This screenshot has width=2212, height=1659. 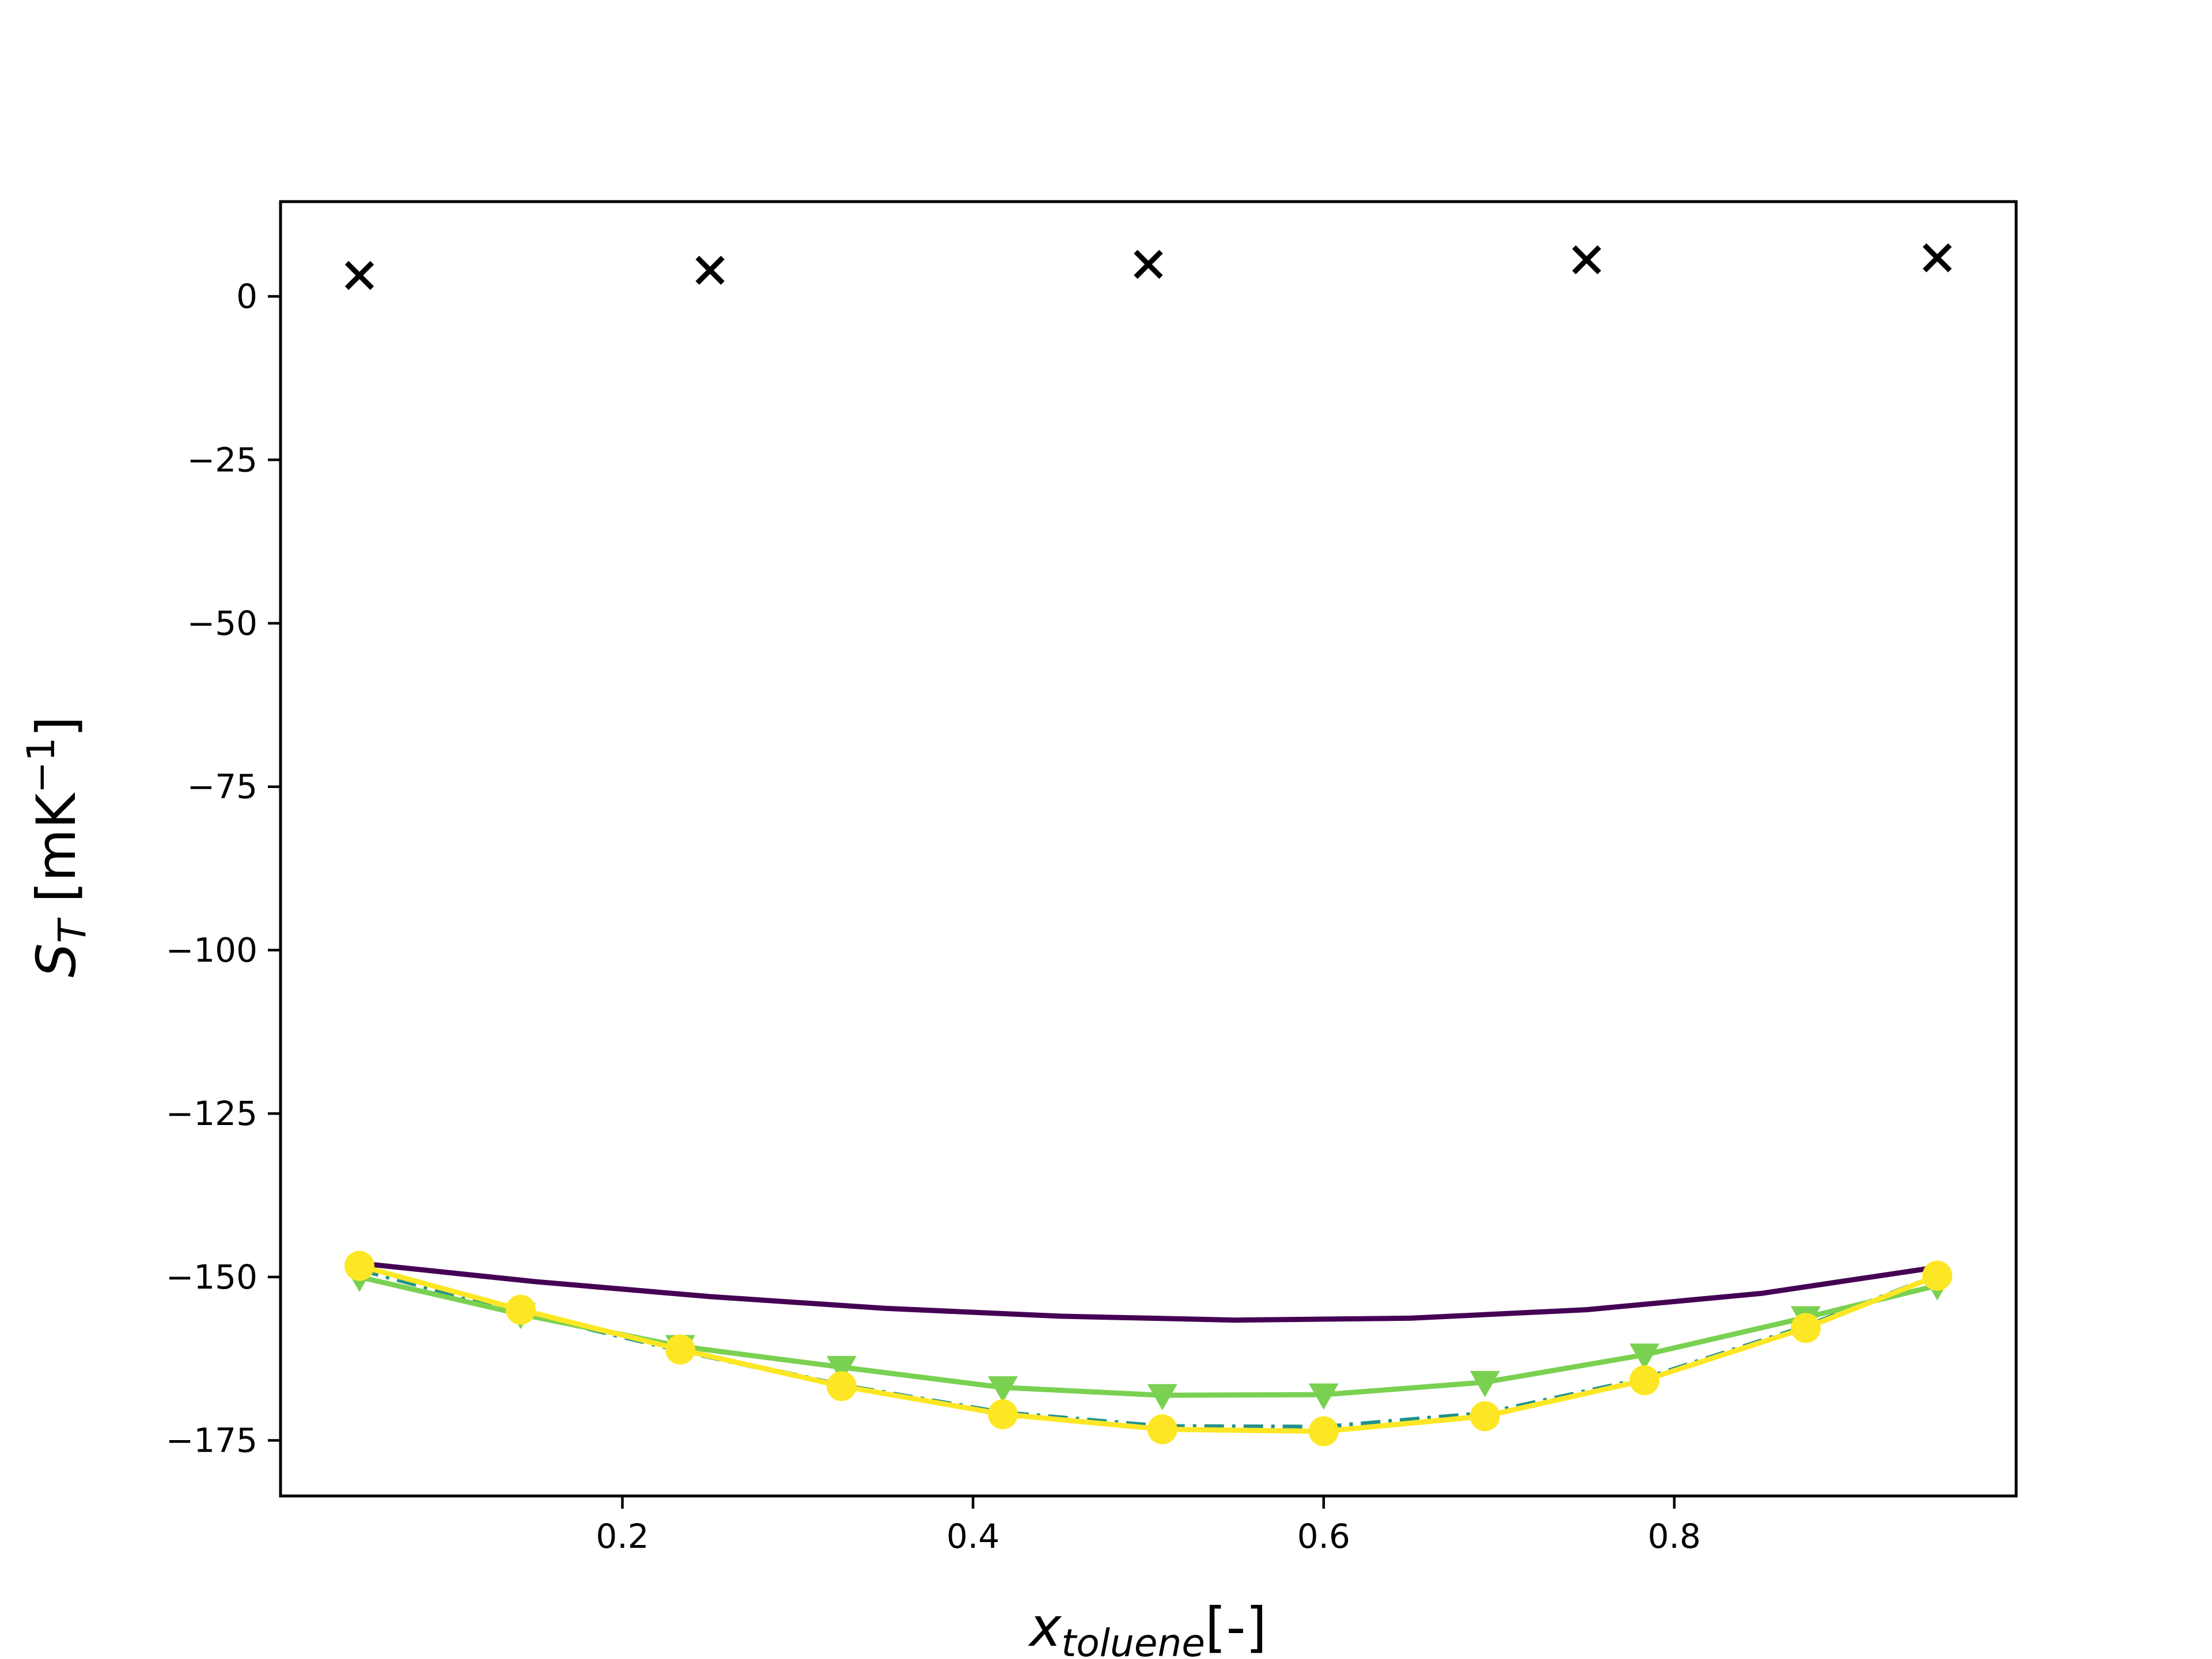 I want to click on series-4-point-4-stroke-b, so click(x=1937, y=257).